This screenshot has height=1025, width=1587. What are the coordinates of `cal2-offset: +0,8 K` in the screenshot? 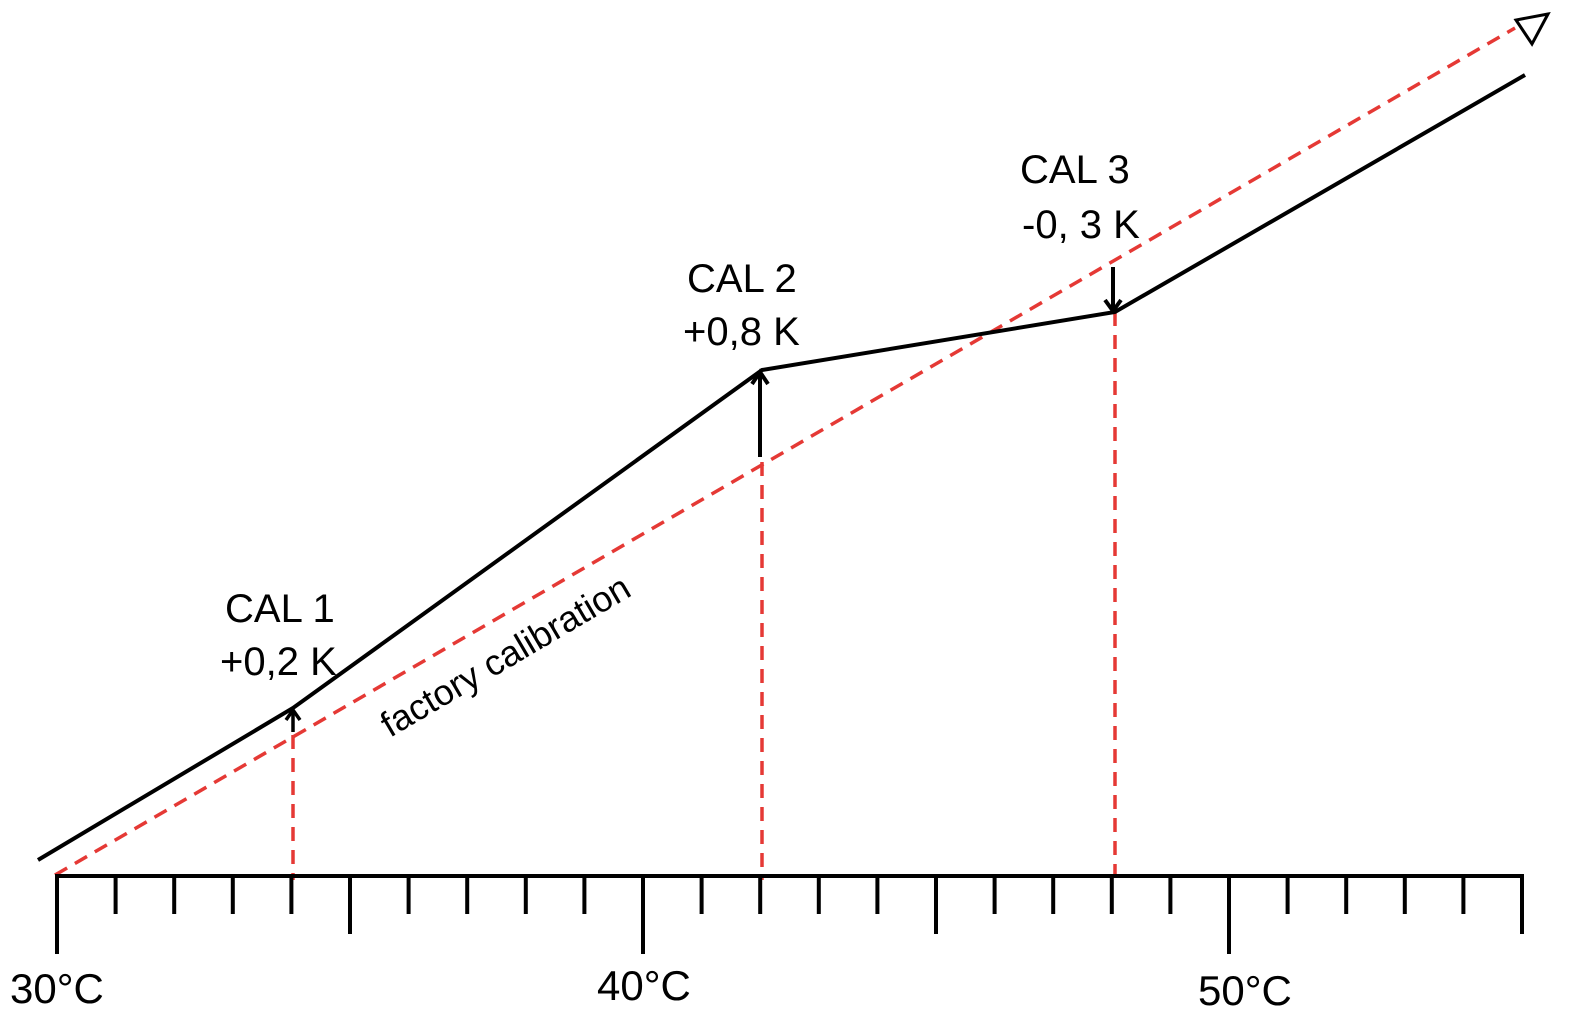 It's located at (741, 332).